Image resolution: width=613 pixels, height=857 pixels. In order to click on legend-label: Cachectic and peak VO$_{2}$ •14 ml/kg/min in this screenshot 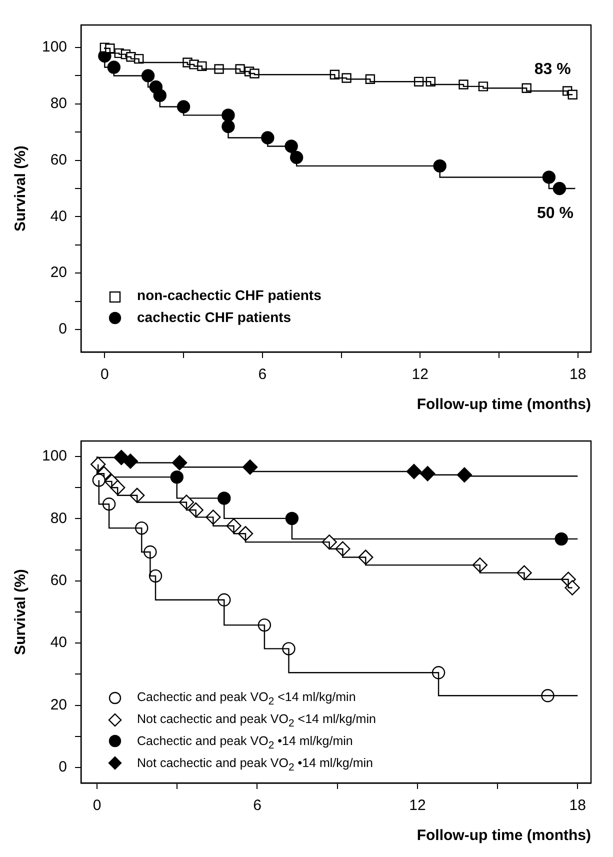, I will do `click(245, 743)`.